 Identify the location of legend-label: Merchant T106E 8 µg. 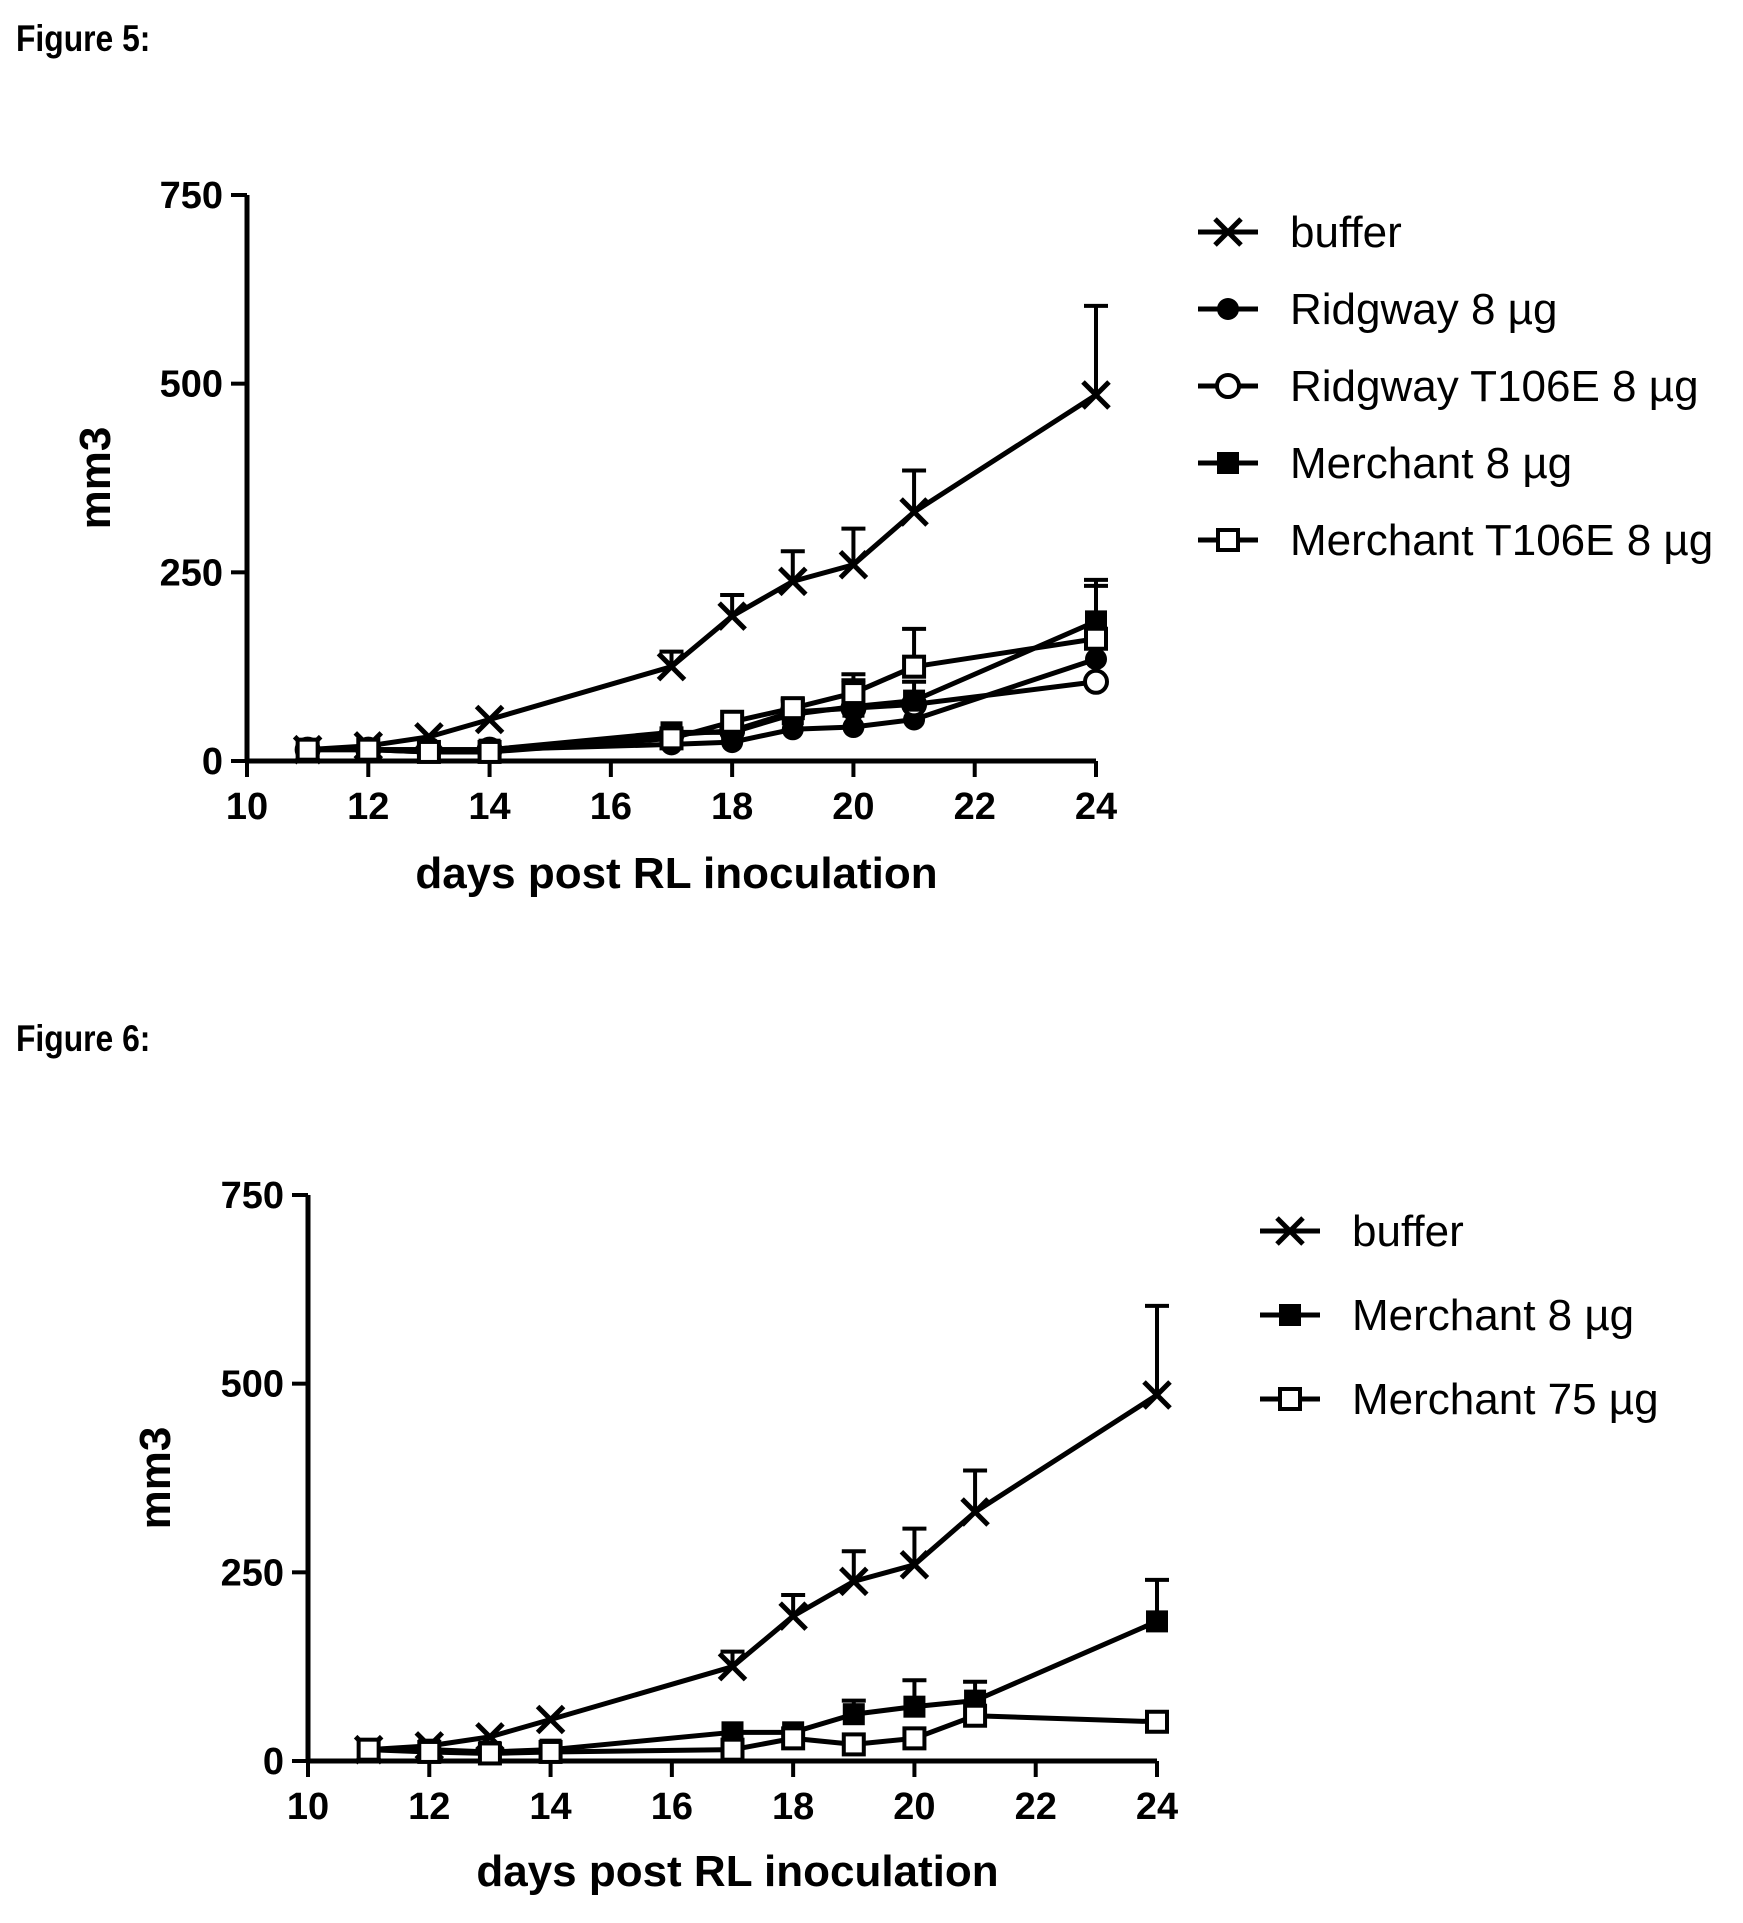
(1501, 540).